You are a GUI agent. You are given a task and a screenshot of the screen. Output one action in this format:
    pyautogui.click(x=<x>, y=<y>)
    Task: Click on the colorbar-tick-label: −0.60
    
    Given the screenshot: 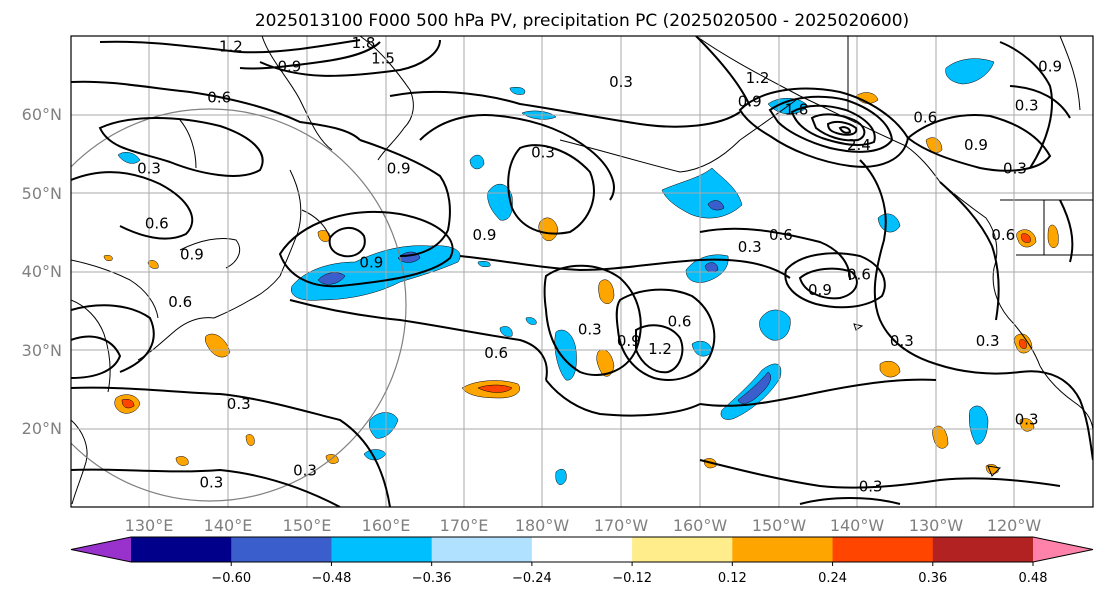 What is the action you would take?
    pyautogui.click(x=231, y=578)
    